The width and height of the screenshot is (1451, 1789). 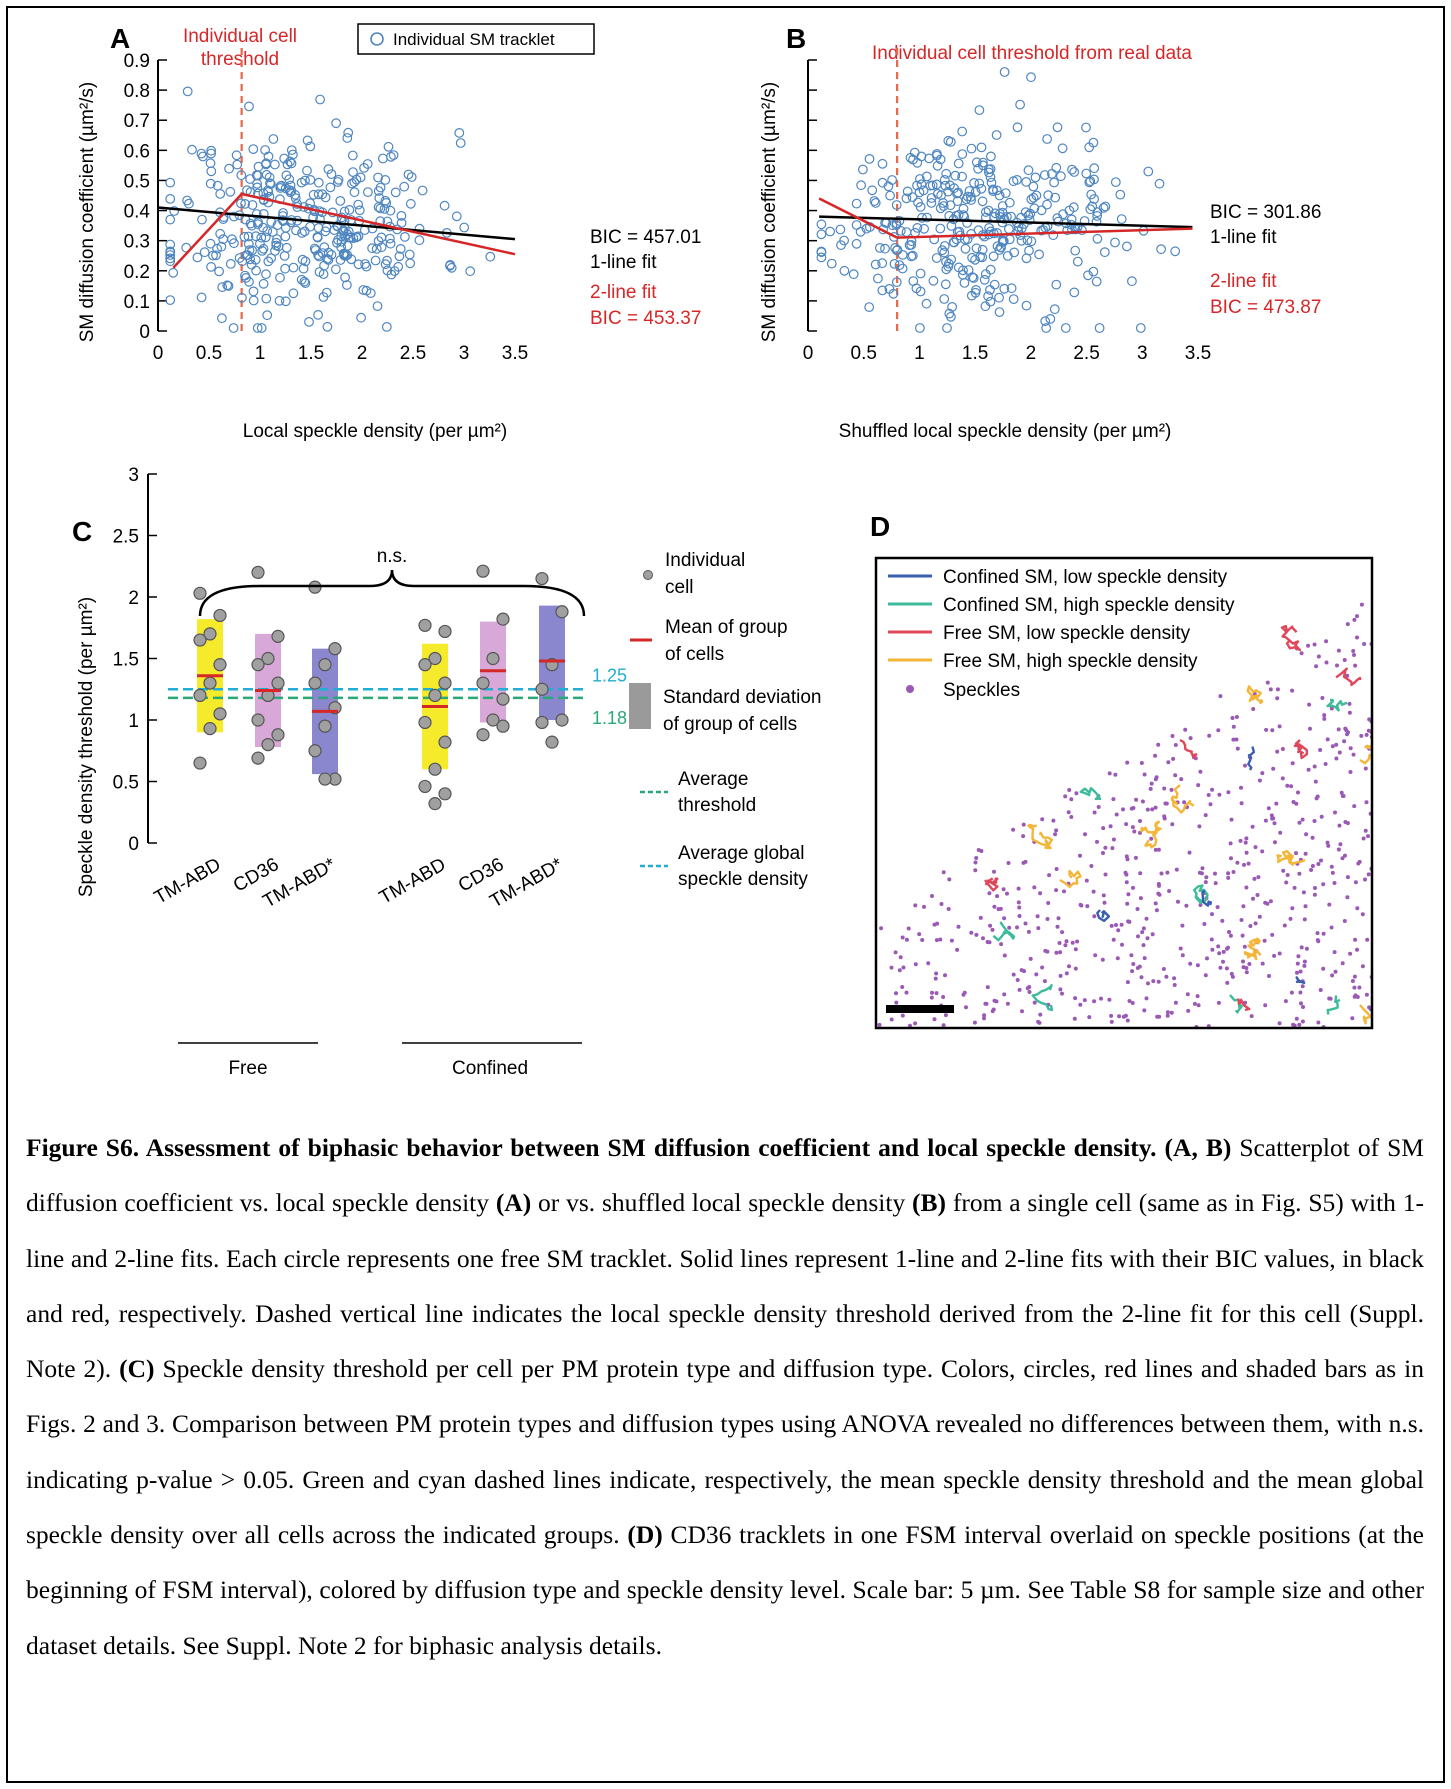 I want to click on x-tick-label: 2, so click(x=1031, y=353).